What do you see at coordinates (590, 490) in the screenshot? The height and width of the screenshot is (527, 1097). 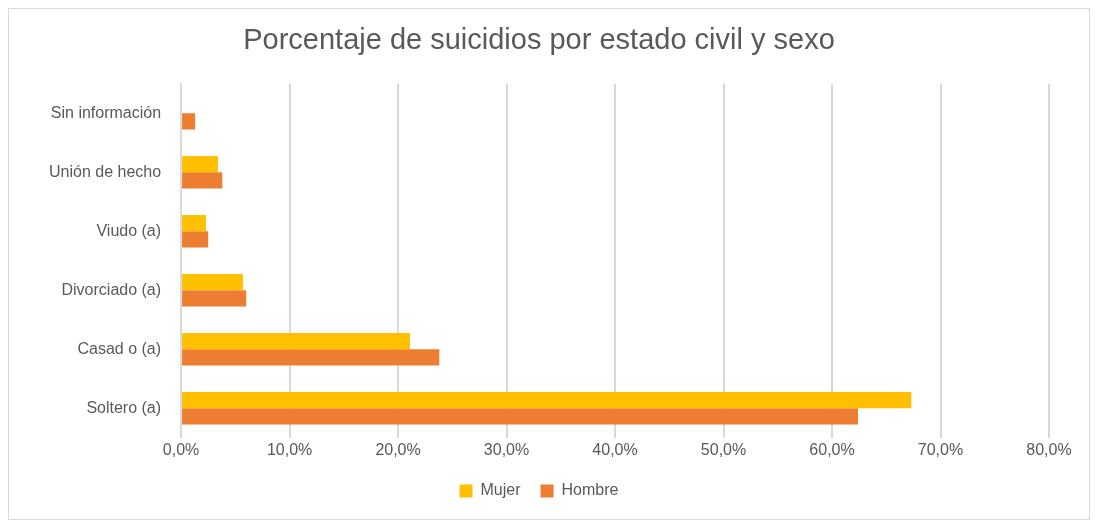 I see `legend-label: Hombre` at bounding box center [590, 490].